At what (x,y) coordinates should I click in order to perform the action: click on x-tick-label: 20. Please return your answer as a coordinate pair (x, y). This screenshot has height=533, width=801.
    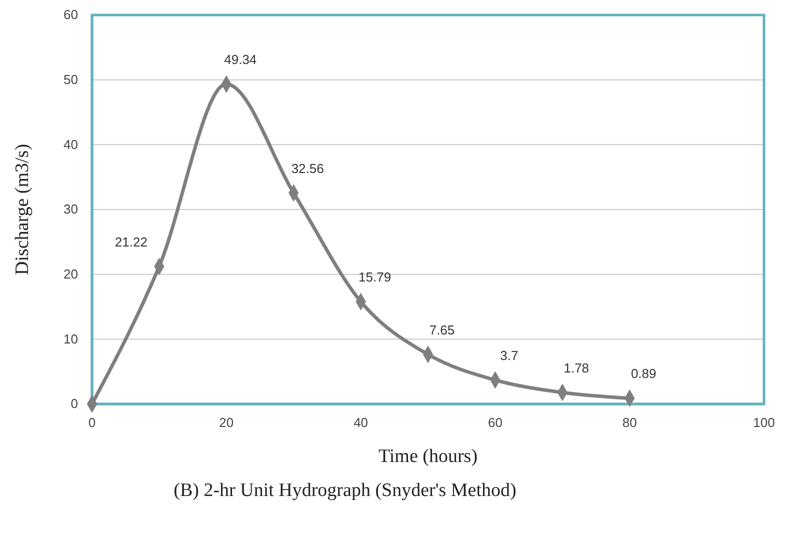
    Looking at the image, I should click on (226, 422).